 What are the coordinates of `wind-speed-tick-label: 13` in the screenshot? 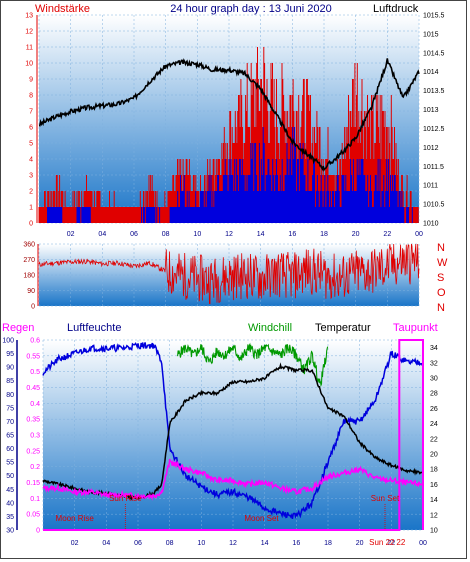 It's located at (29, 16).